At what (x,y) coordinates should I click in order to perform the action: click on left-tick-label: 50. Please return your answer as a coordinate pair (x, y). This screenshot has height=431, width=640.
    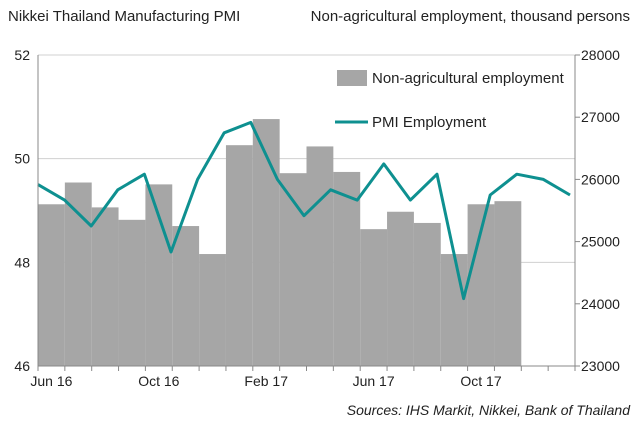
    Looking at the image, I should click on (22, 159).